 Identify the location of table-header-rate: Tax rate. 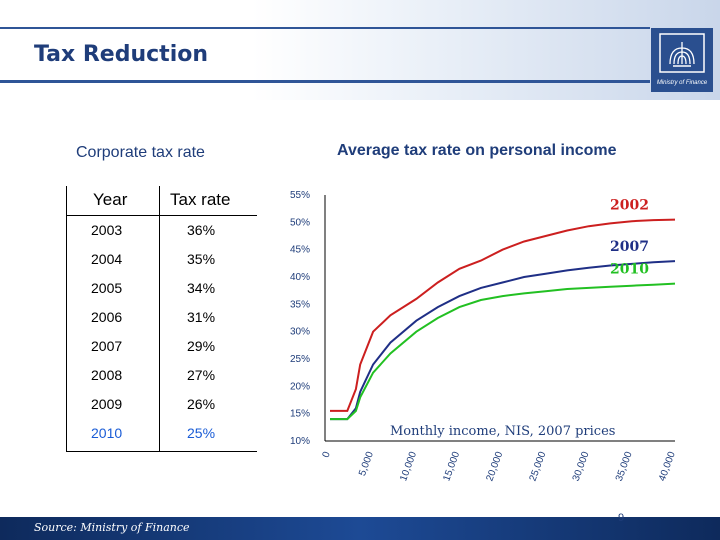
(200, 199).